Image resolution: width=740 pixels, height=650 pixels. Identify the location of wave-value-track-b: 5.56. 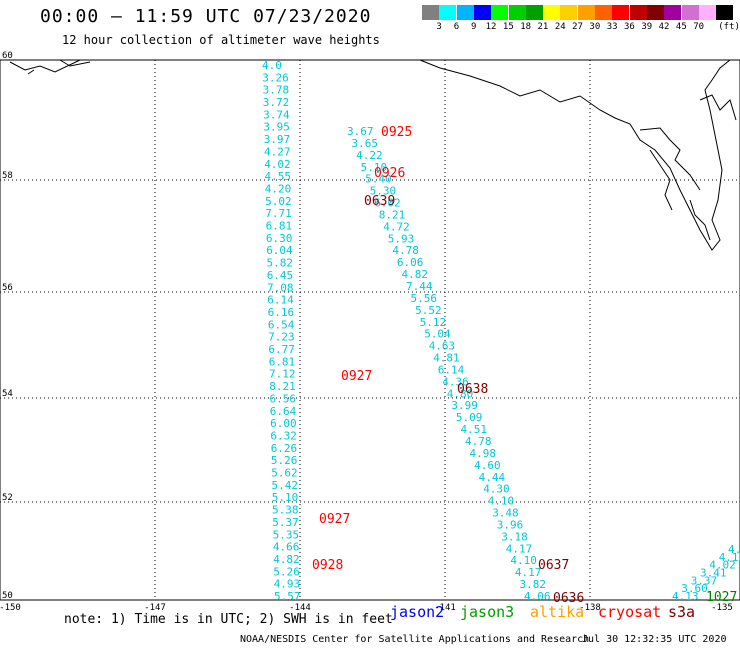
(424, 298).